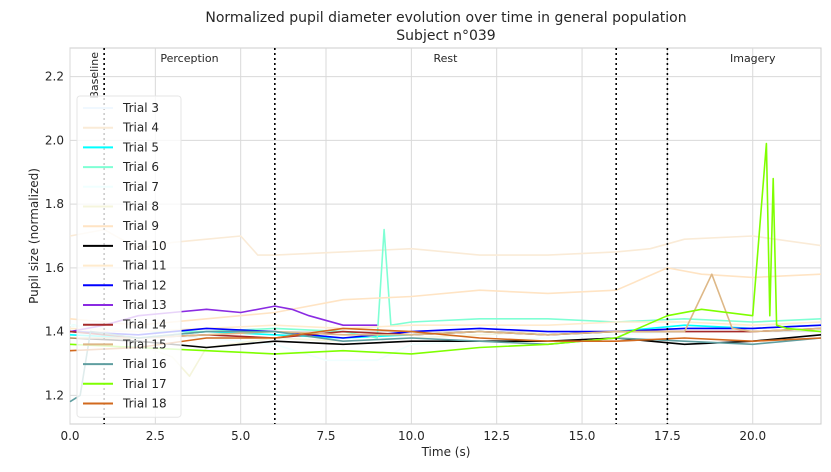 The width and height of the screenshot is (831, 472). I want to click on x-axis-label: Time (s), so click(446, 452).